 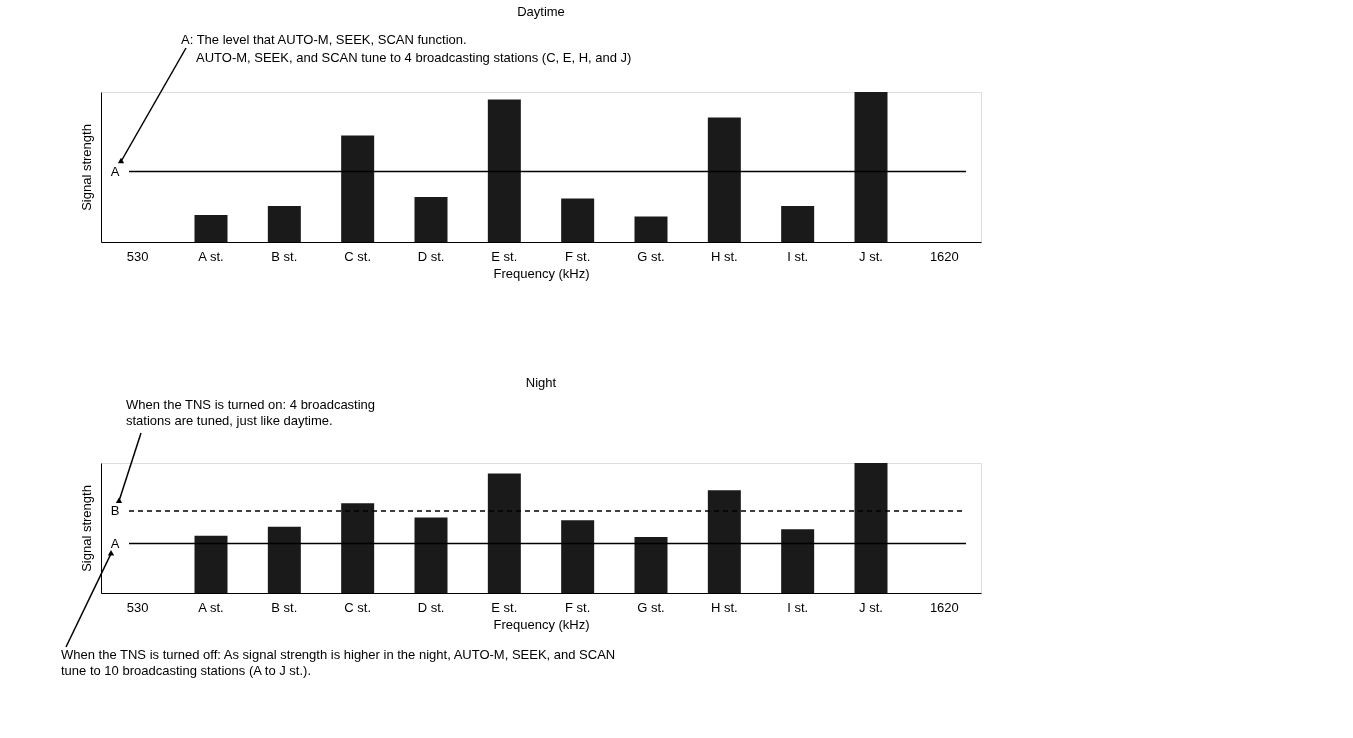 I want to click on chart-title: Night, so click(x=541, y=382).